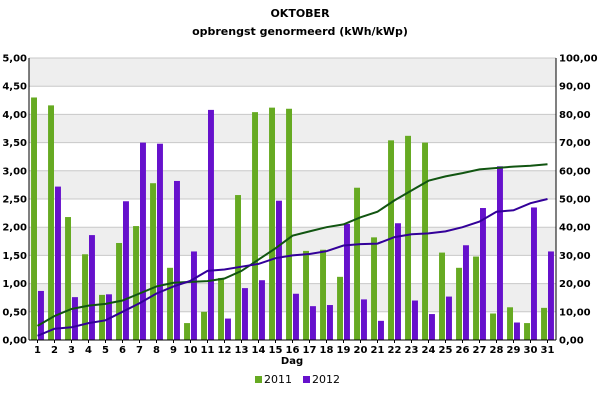  Describe the element at coordinates (156, 350) in the screenshot. I see `x-tick-label: 8` at that location.